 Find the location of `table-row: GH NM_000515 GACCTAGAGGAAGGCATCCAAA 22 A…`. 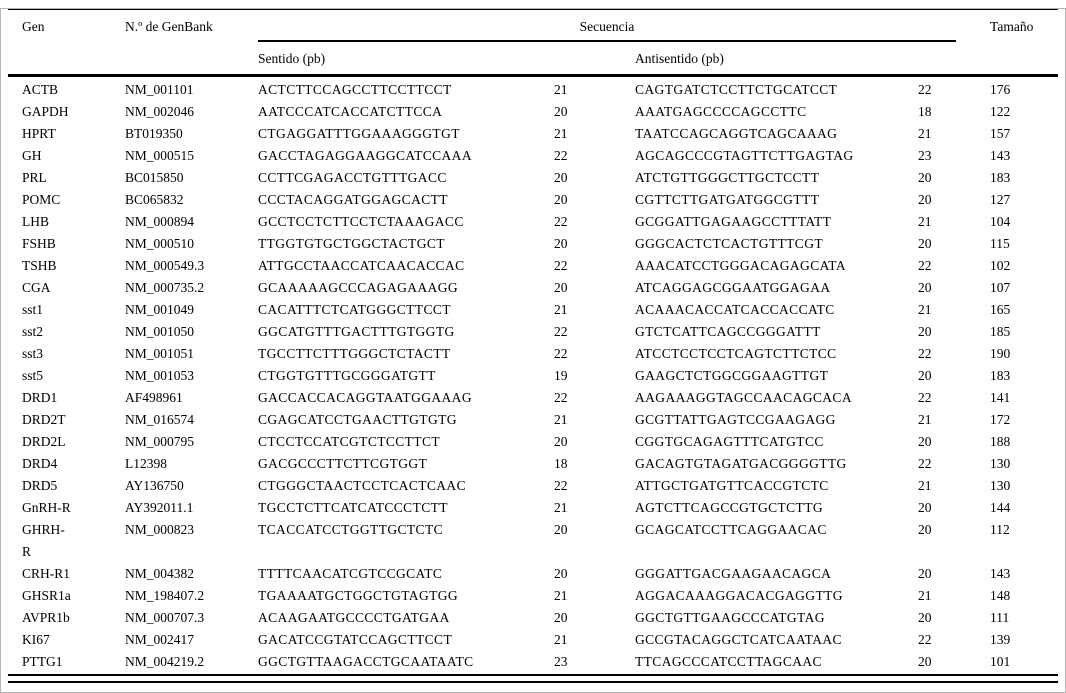

table-row: GH NM_000515 GACCTAGAGGAAGGCATCCAAA 22 A… is located at coordinates (533, 156).